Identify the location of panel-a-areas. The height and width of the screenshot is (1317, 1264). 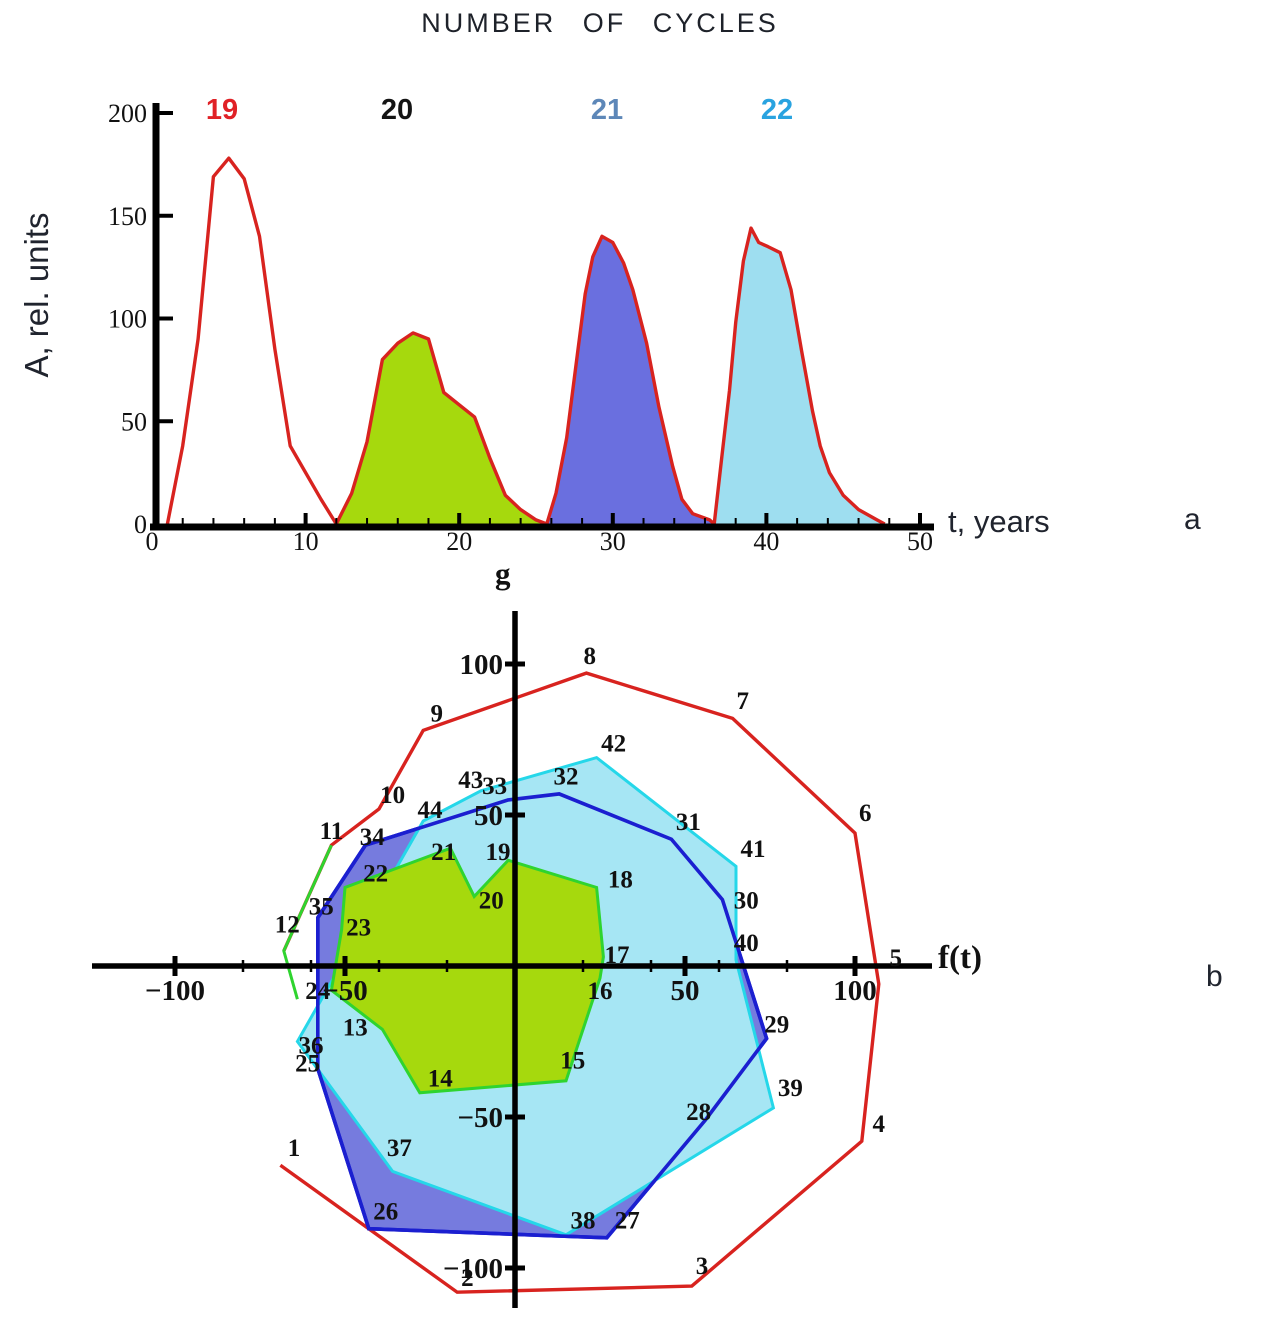
(610, 376).